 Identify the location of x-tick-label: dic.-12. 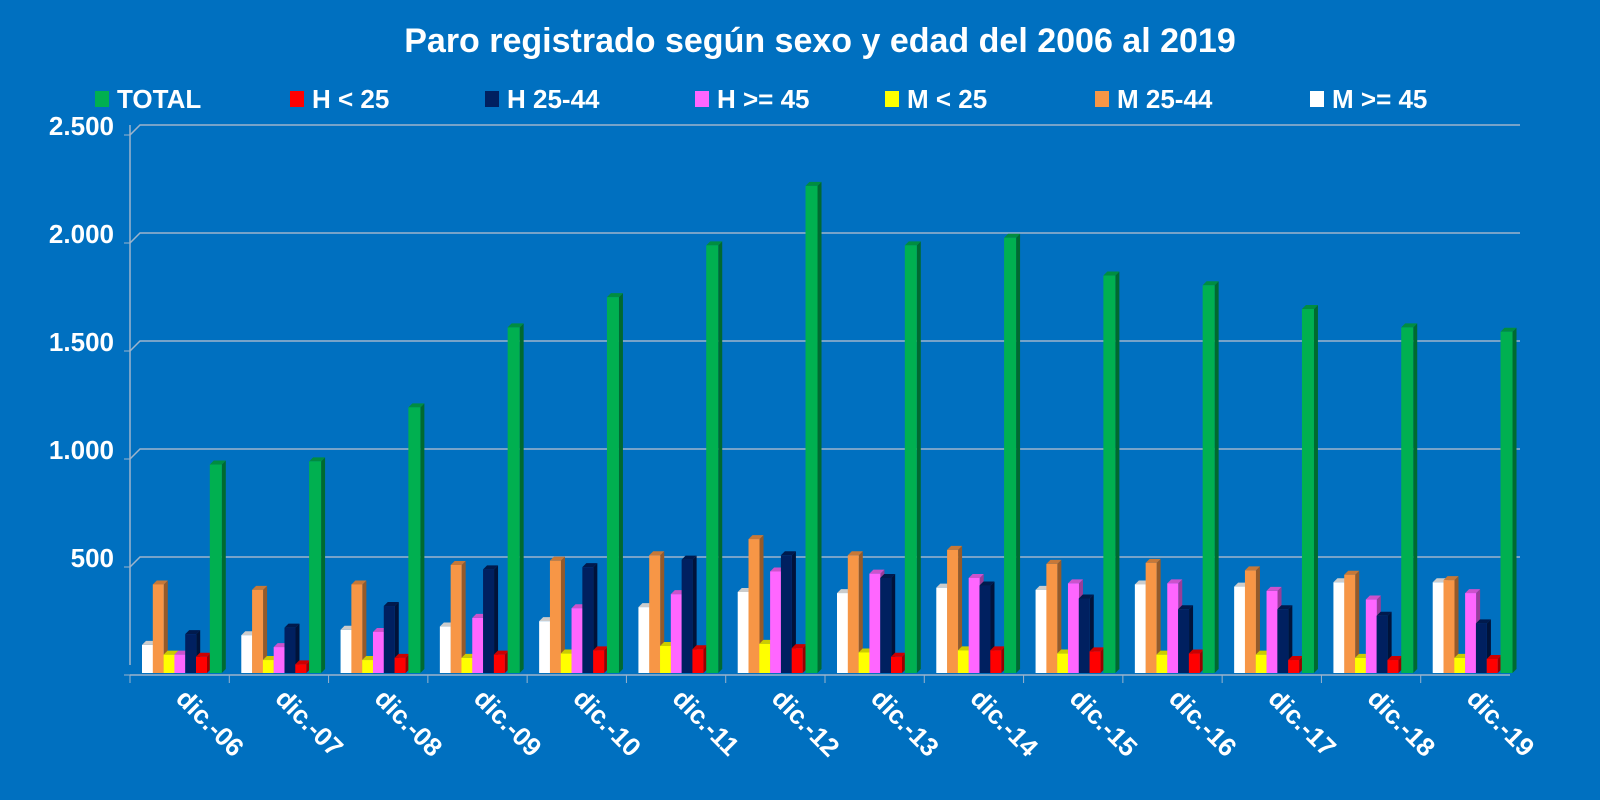
(805, 722).